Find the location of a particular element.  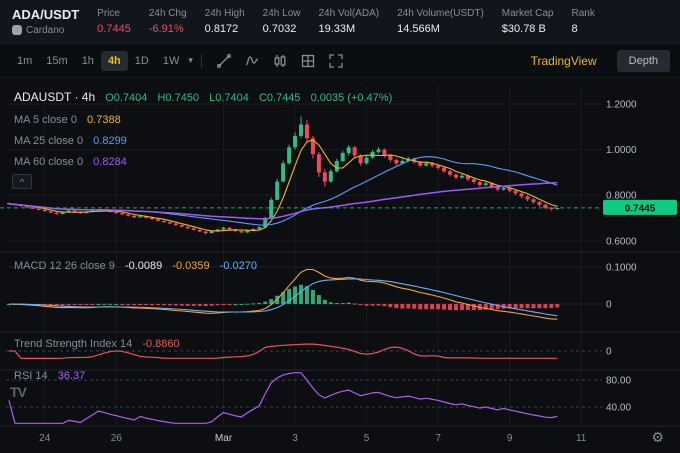

pair-block: ADA/USDT Cardano is located at coordinates (45, 22).